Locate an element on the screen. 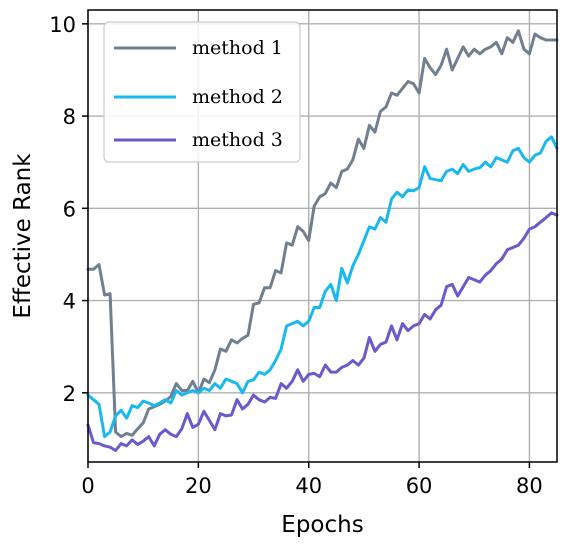  y-tick-label: 2 is located at coordinates (69, 394).